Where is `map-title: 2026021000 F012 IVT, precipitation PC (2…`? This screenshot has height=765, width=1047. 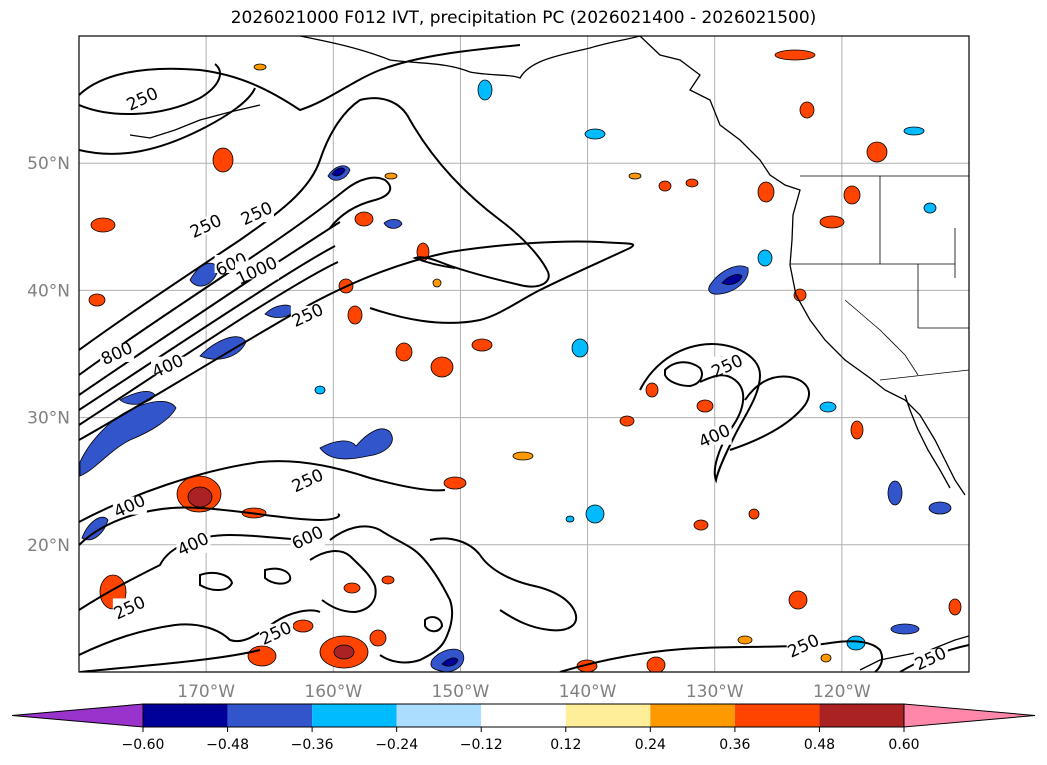
map-title: 2026021000 F012 IVT, precipitation PC (2… is located at coordinates (523, 18).